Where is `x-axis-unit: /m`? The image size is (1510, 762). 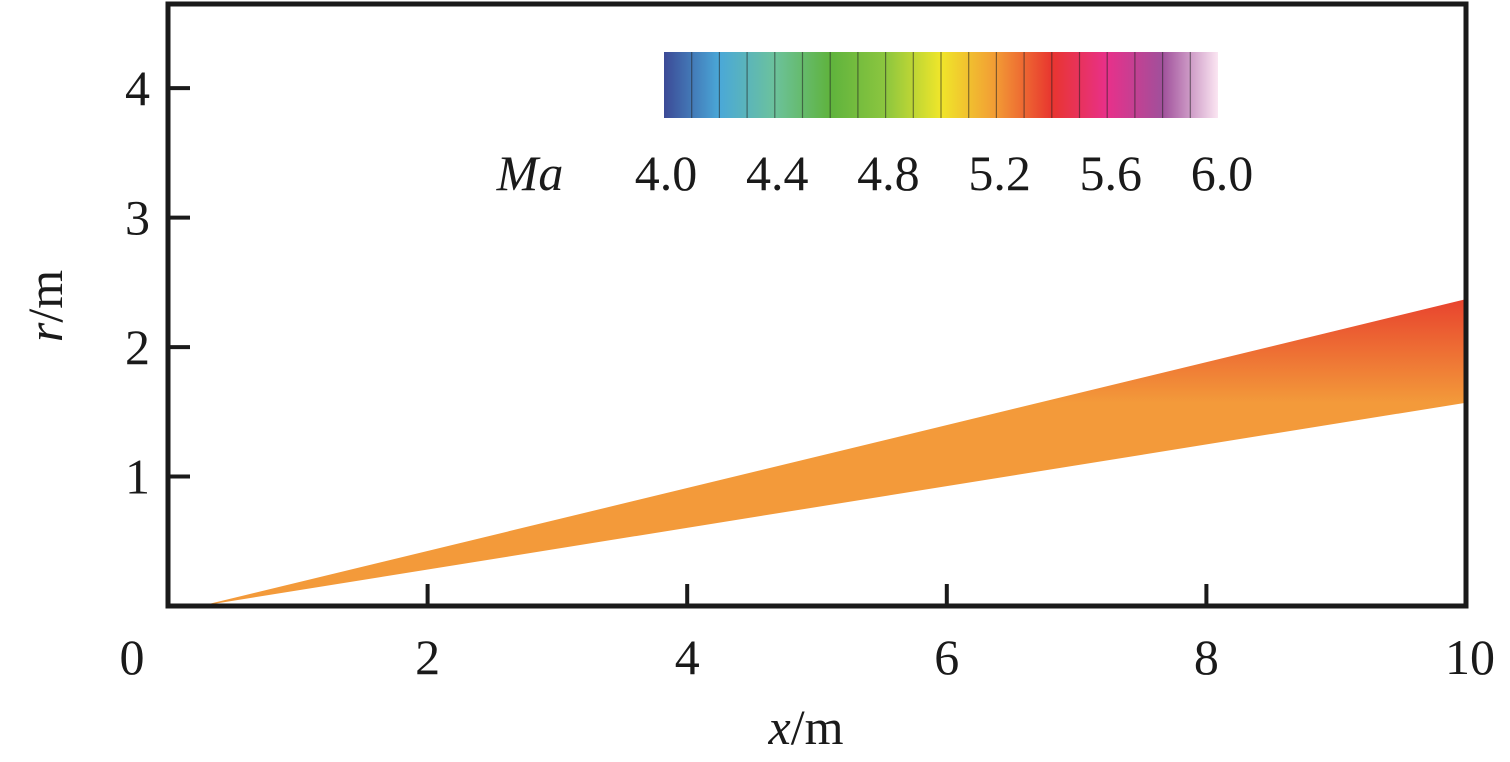
x-axis-unit: /m is located at coordinates (817, 727).